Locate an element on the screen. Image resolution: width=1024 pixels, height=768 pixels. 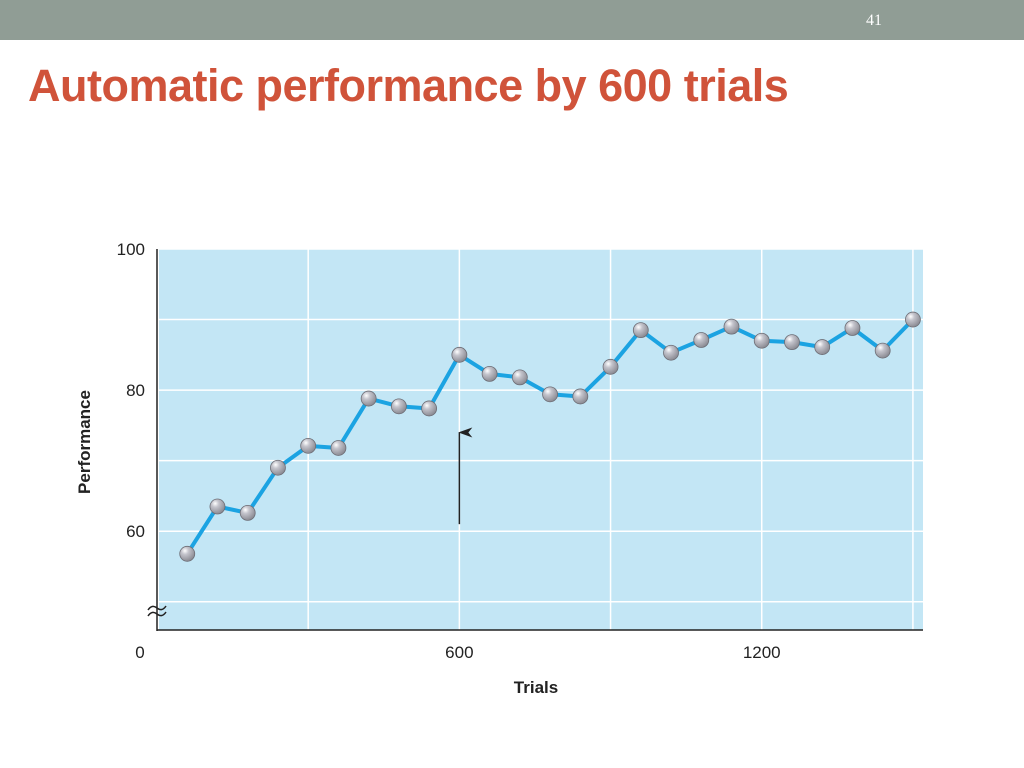
y-tick-label: 60 is located at coordinates (135, 531).